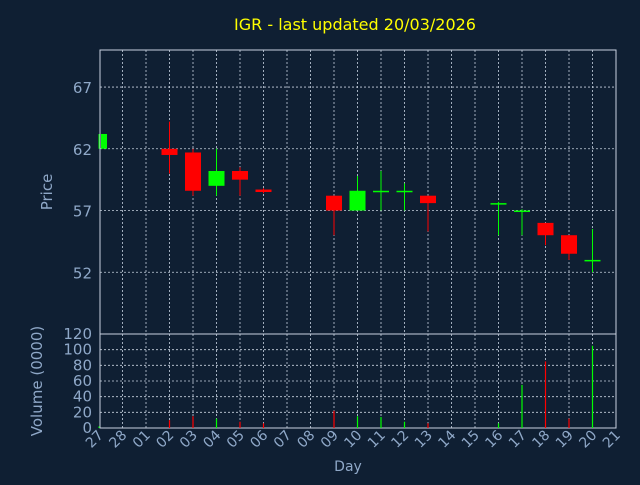  I want to click on price-axis-label: Price, so click(47, 192).